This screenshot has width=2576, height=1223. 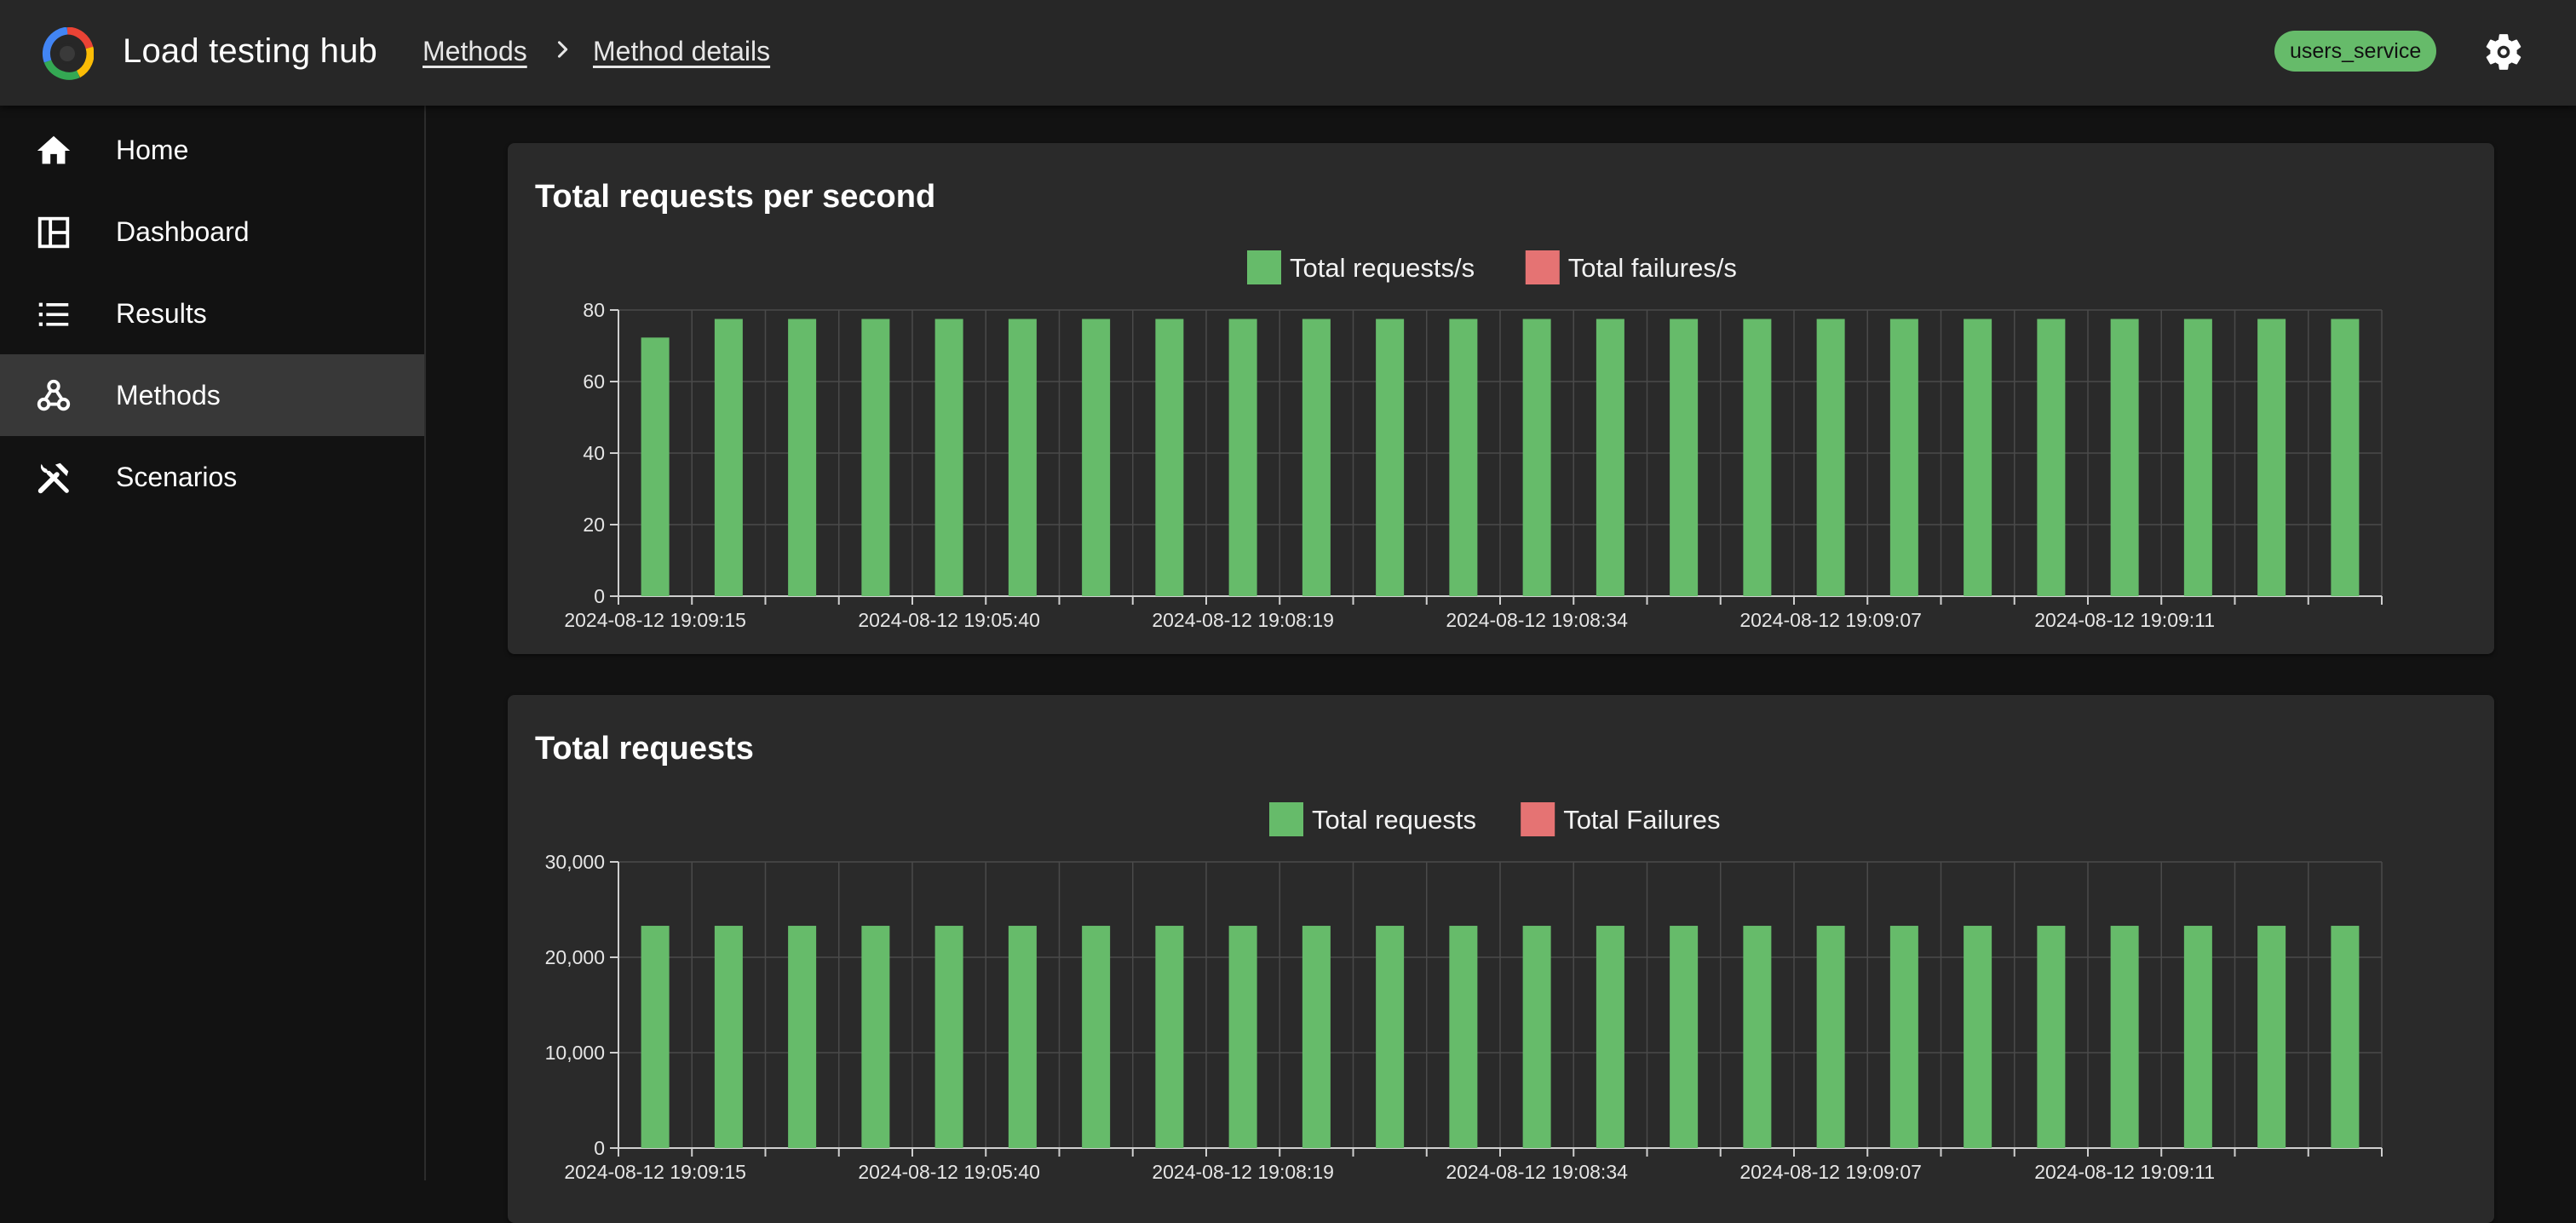 What do you see at coordinates (168, 396) in the screenshot?
I see `sidebar-item-label: Methods` at bounding box center [168, 396].